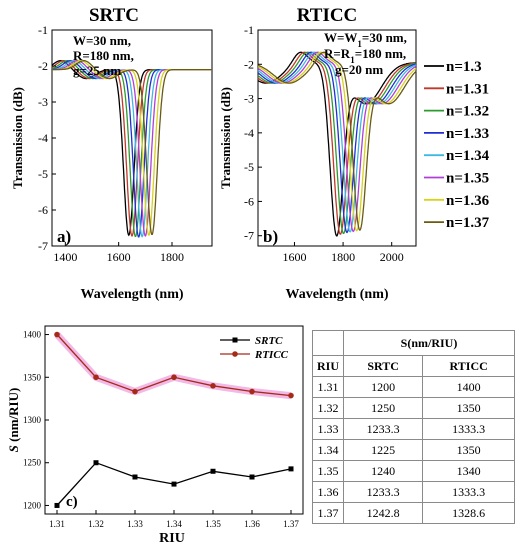  I want to click on panel-a-annotation-3: g=25 nm, so click(97, 70).